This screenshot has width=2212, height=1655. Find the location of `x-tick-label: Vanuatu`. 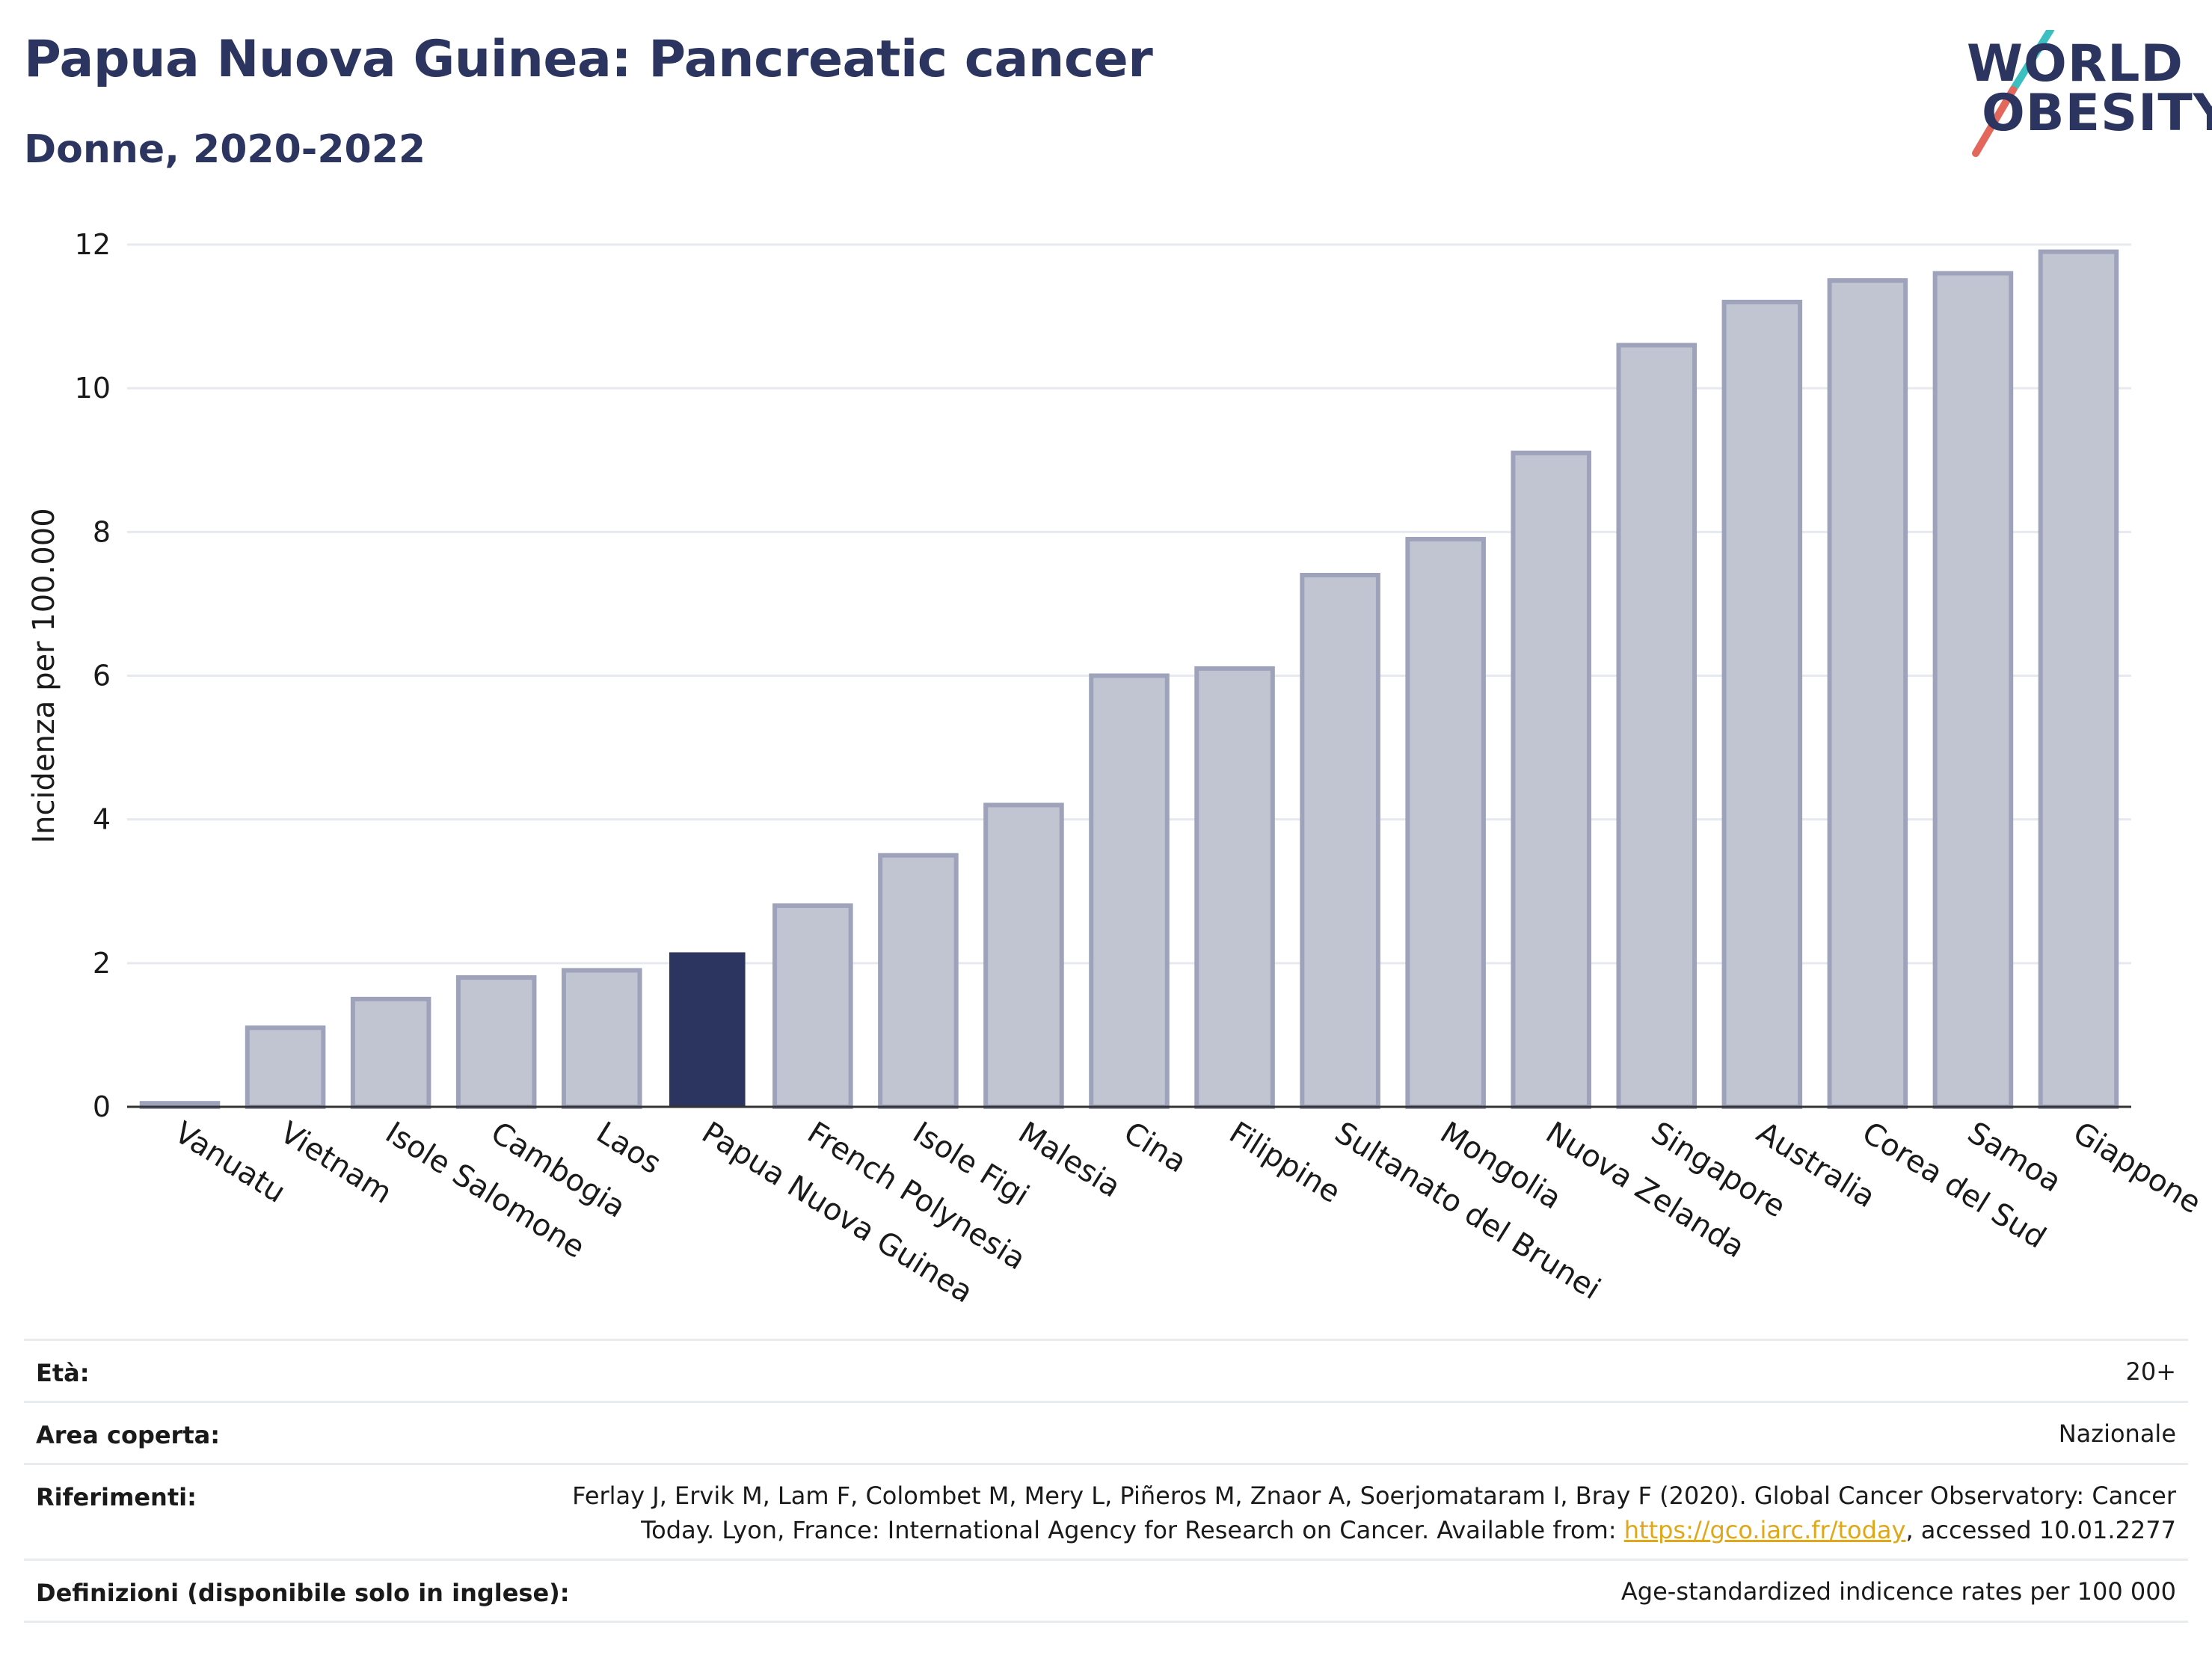

x-tick-label: Vanuatu is located at coordinates (229, 1162).